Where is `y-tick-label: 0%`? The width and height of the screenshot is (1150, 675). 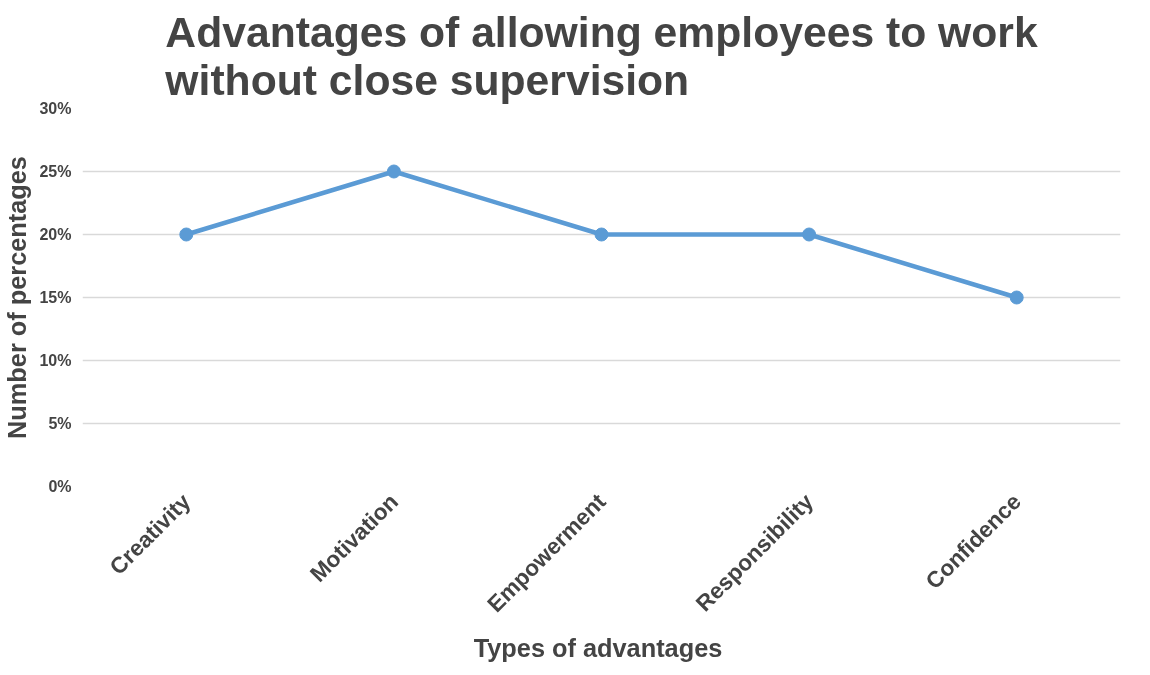
y-tick-label: 0% is located at coordinates (60, 486).